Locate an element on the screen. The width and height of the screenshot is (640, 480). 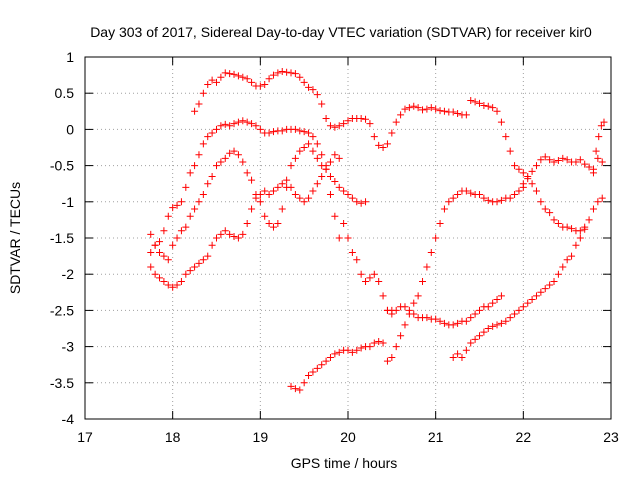
y-tick-label: -2.5 is located at coordinates (62, 310).